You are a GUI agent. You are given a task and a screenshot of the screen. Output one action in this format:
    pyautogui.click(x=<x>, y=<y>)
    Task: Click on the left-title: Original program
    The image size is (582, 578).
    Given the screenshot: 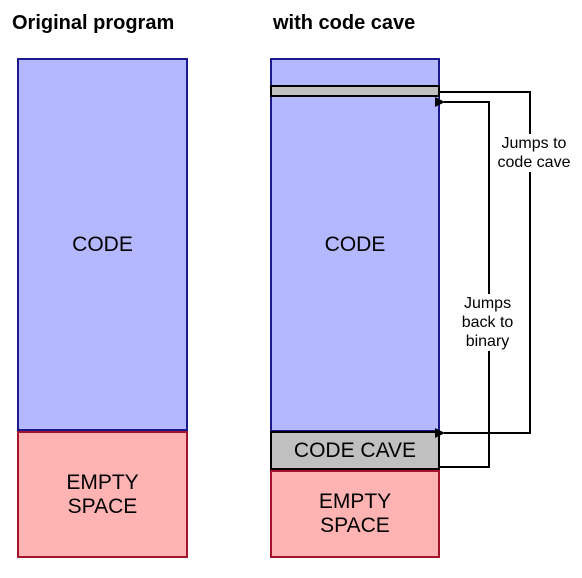 What is the action you would take?
    pyautogui.click(x=93, y=23)
    